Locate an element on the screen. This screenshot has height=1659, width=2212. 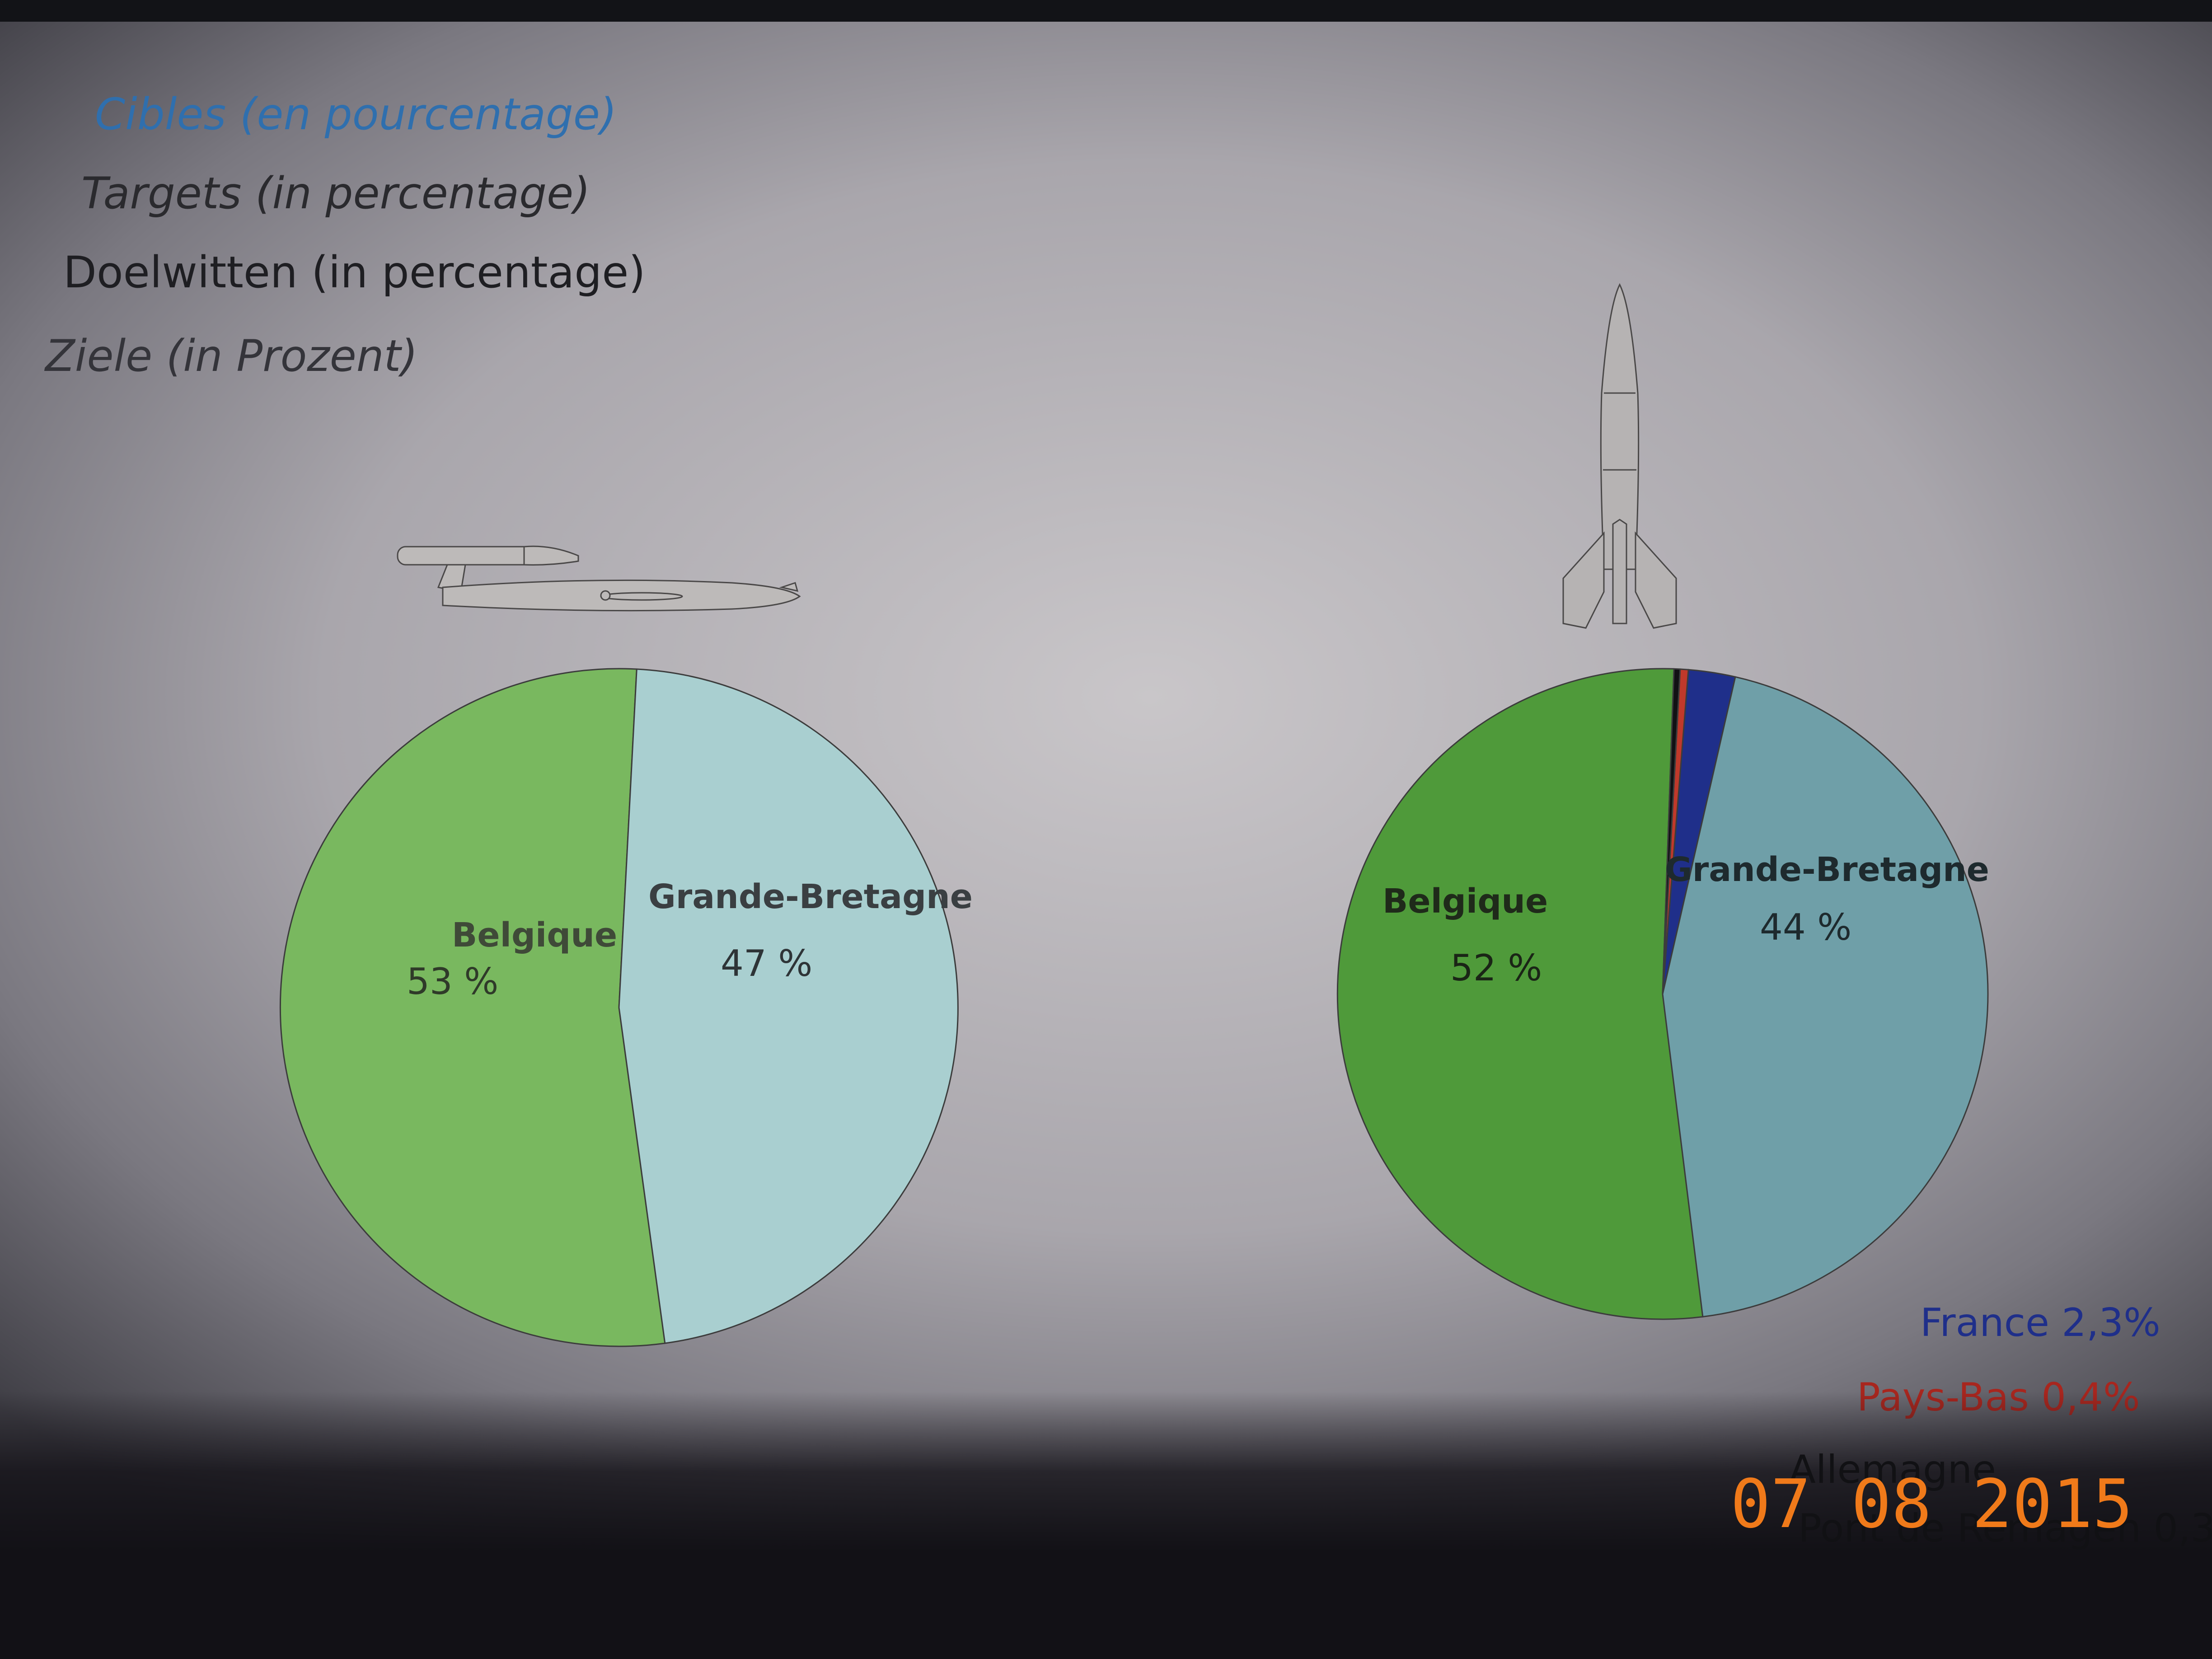
pie-v1-label-belgique: Belgique is located at coordinates (534, 935).